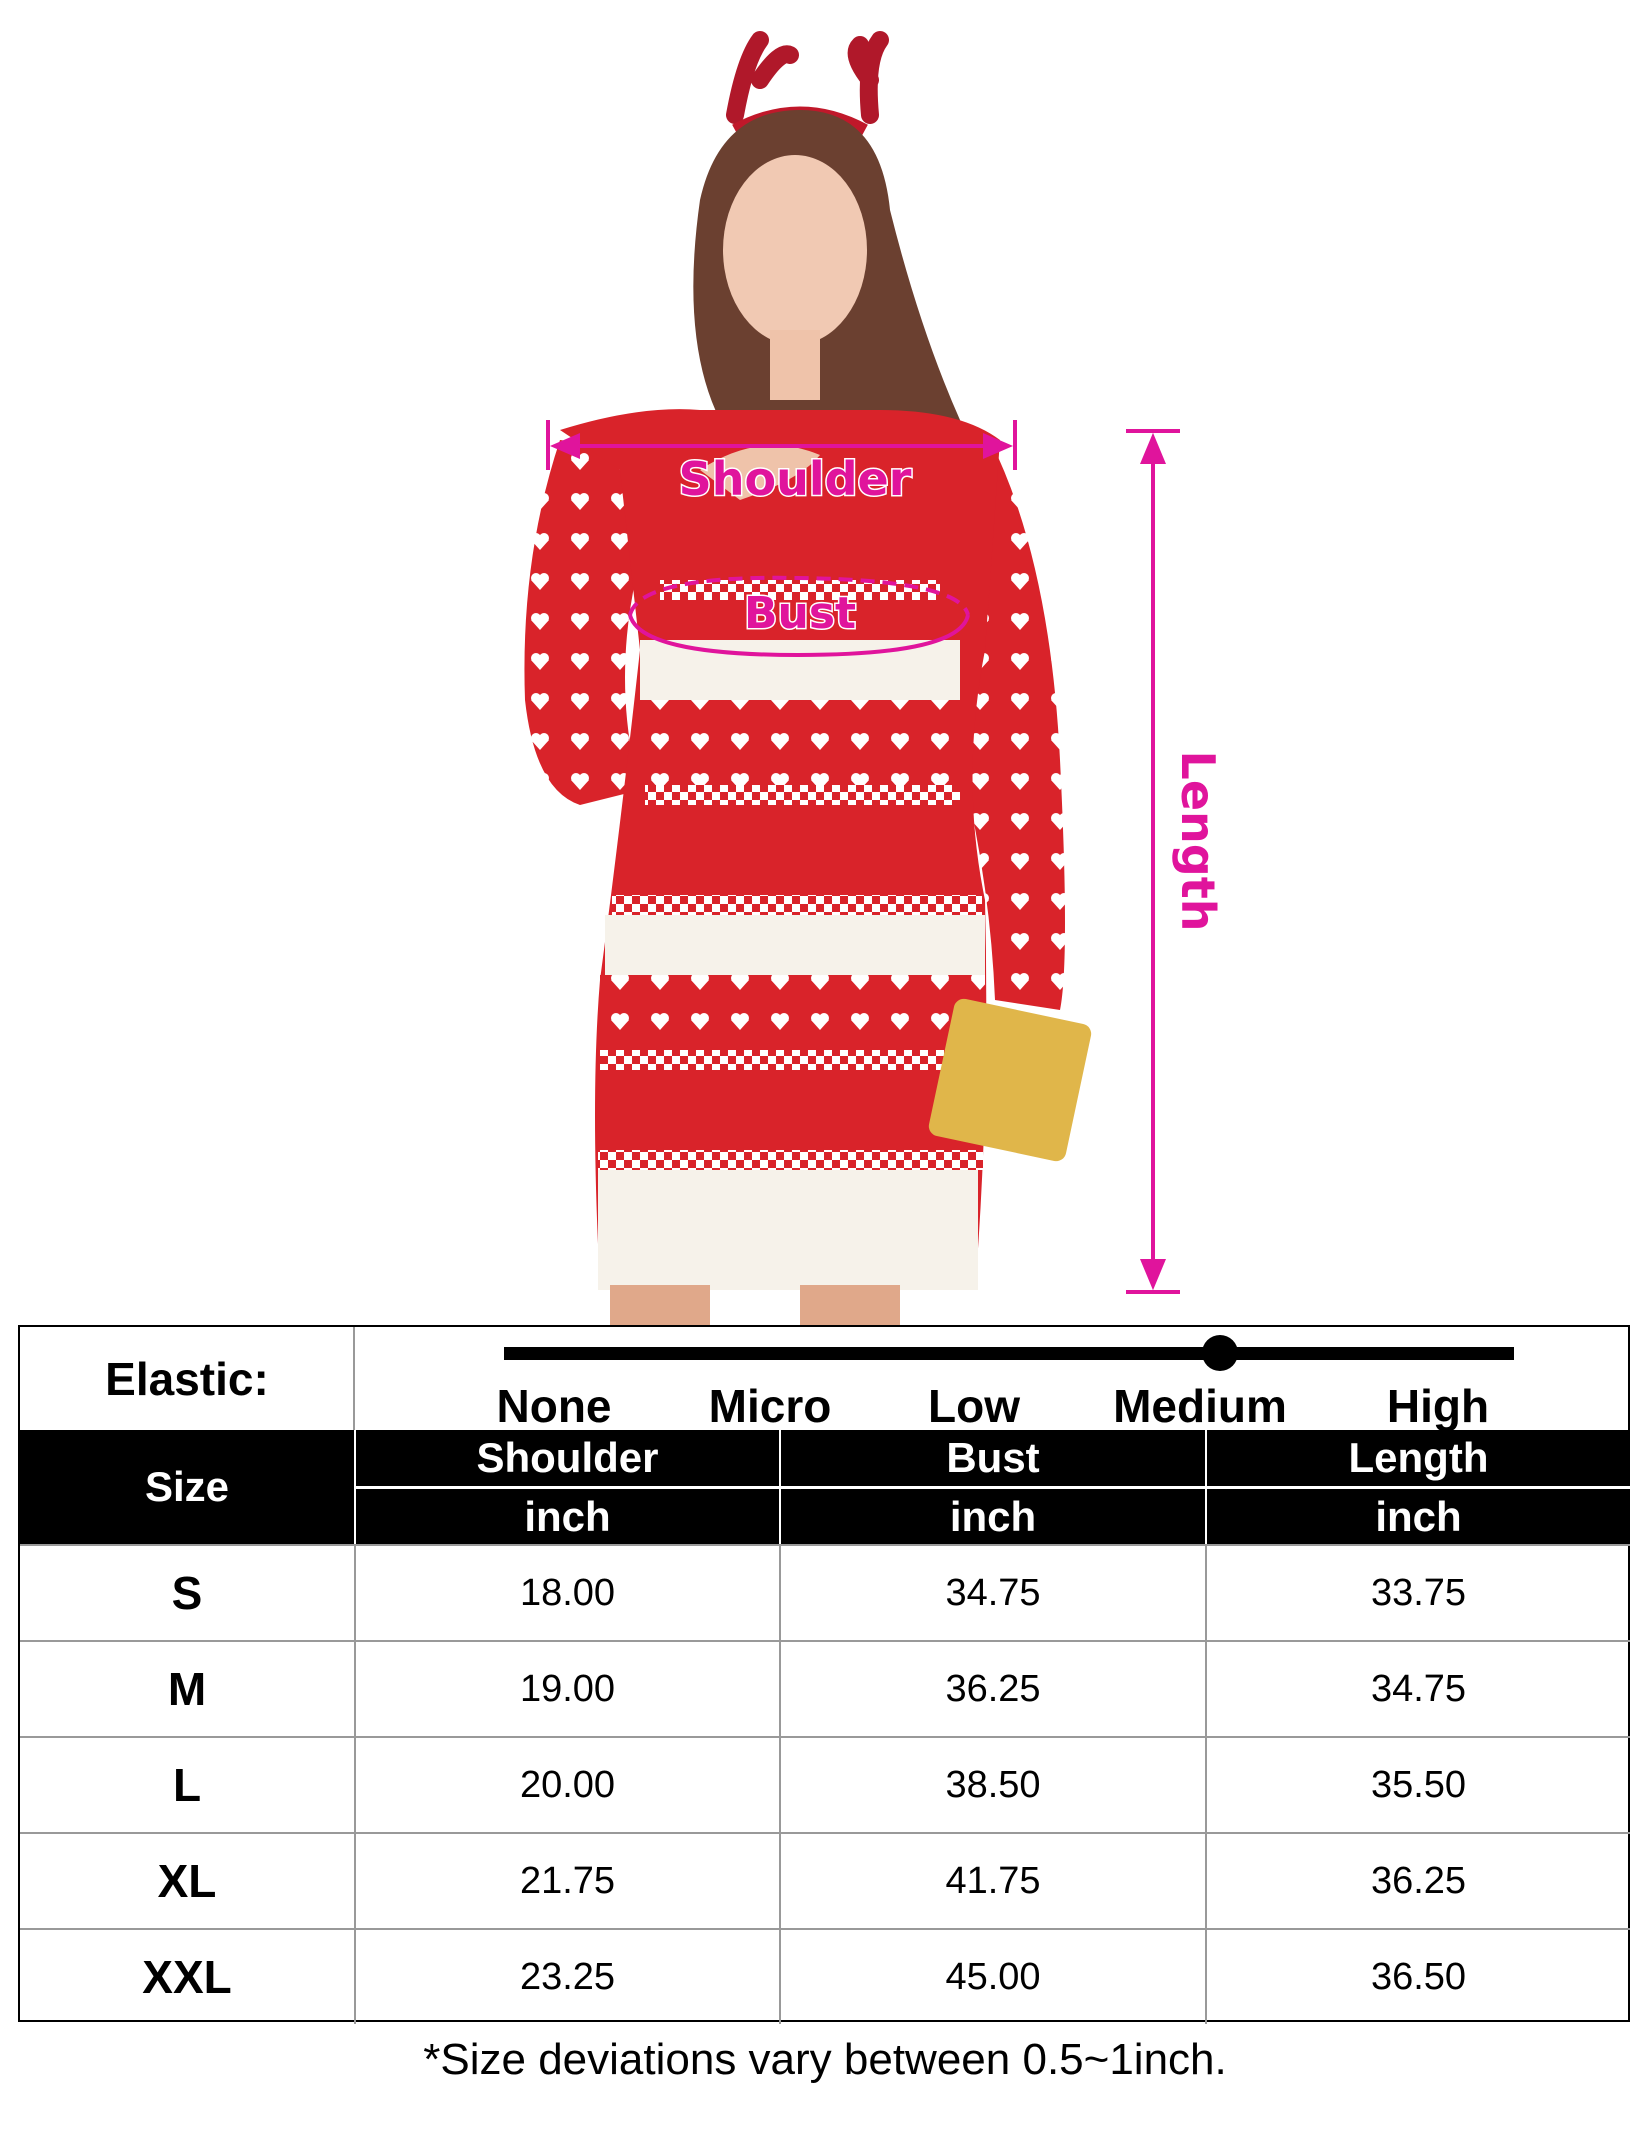  What do you see at coordinates (1417, 1515) in the screenshot?
I see `unit-length: inch` at bounding box center [1417, 1515].